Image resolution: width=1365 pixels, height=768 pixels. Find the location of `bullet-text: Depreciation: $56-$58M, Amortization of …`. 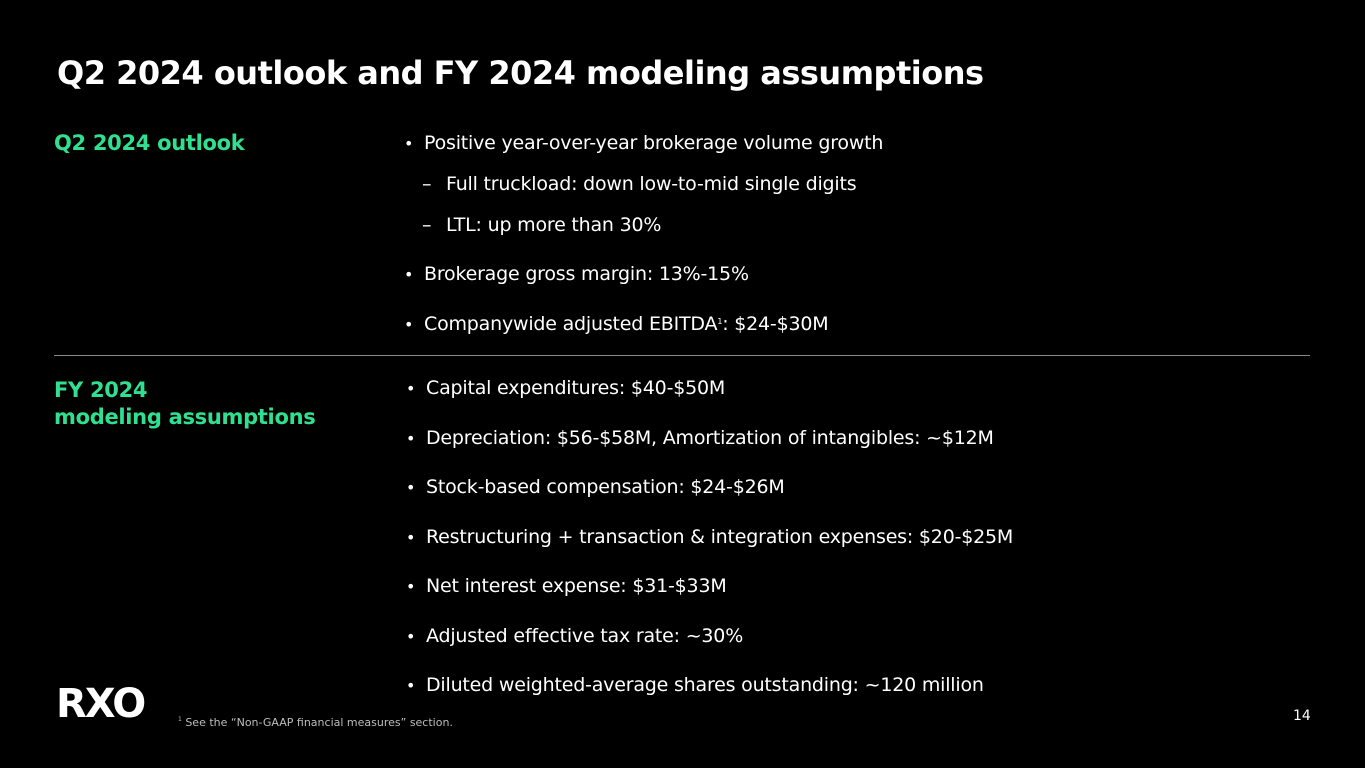

bullet-text: Depreciation: $56-$58M, Amortization of … is located at coordinates (710, 438).